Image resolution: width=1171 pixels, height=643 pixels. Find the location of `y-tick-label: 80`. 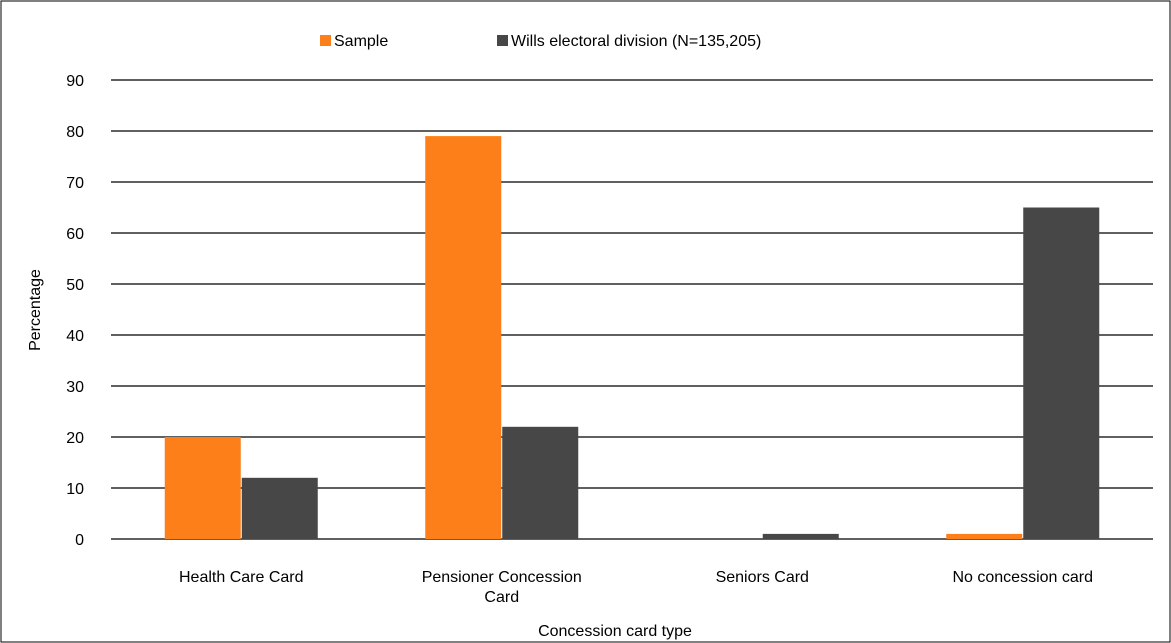

y-tick-label: 80 is located at coordinates (75, 132).